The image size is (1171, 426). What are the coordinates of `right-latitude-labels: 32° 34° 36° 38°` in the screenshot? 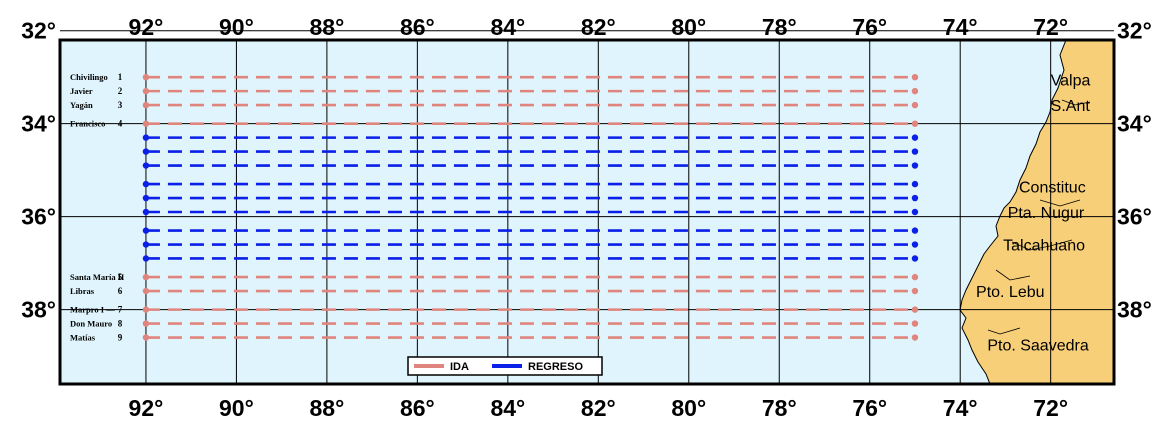 It's located at (1134, 170).